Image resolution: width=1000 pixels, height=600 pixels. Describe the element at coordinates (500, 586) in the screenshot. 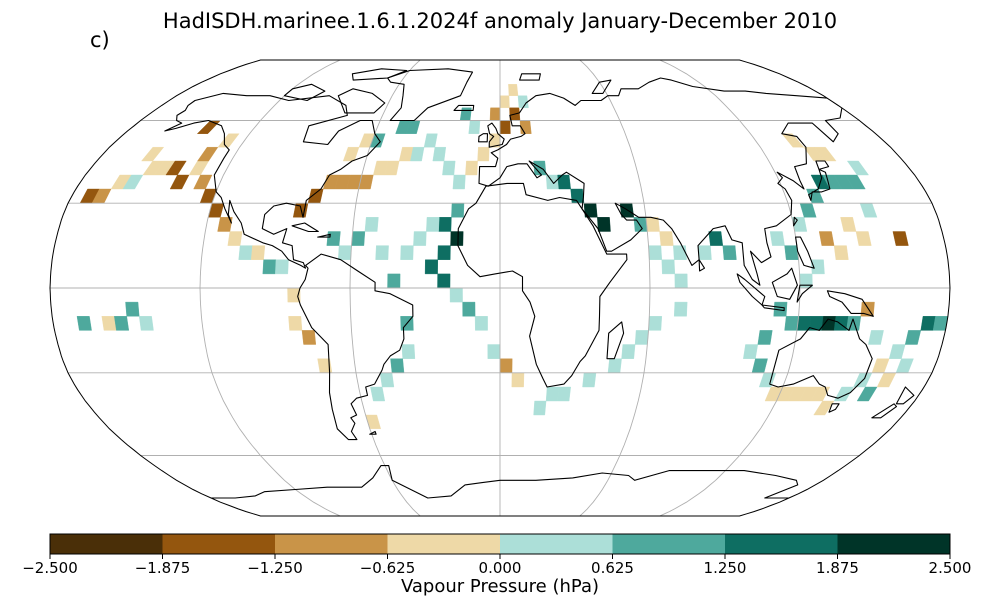

I see `colorbar-label: Vapour Pressure (hPa)` at that location.